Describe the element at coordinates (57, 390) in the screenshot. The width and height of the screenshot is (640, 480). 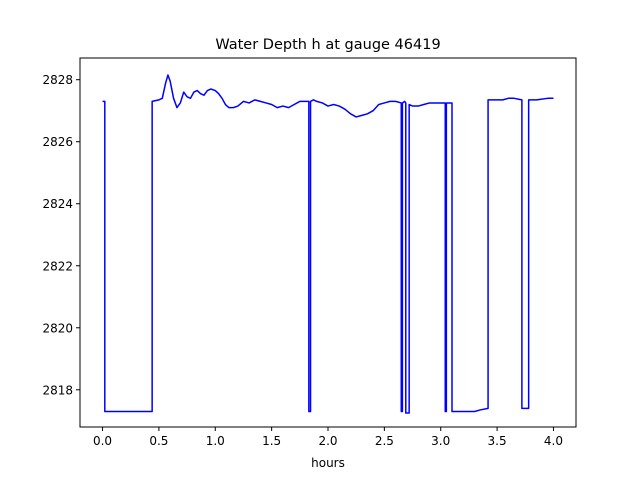
I see `y-tick-label: 2818` at that location.